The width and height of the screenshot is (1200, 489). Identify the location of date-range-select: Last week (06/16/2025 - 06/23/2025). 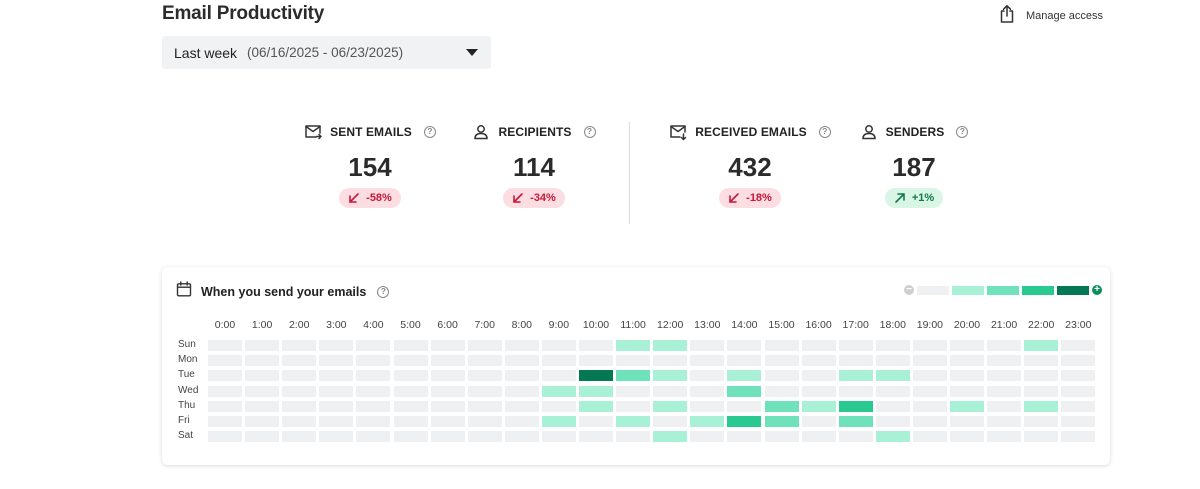
(326, 52).